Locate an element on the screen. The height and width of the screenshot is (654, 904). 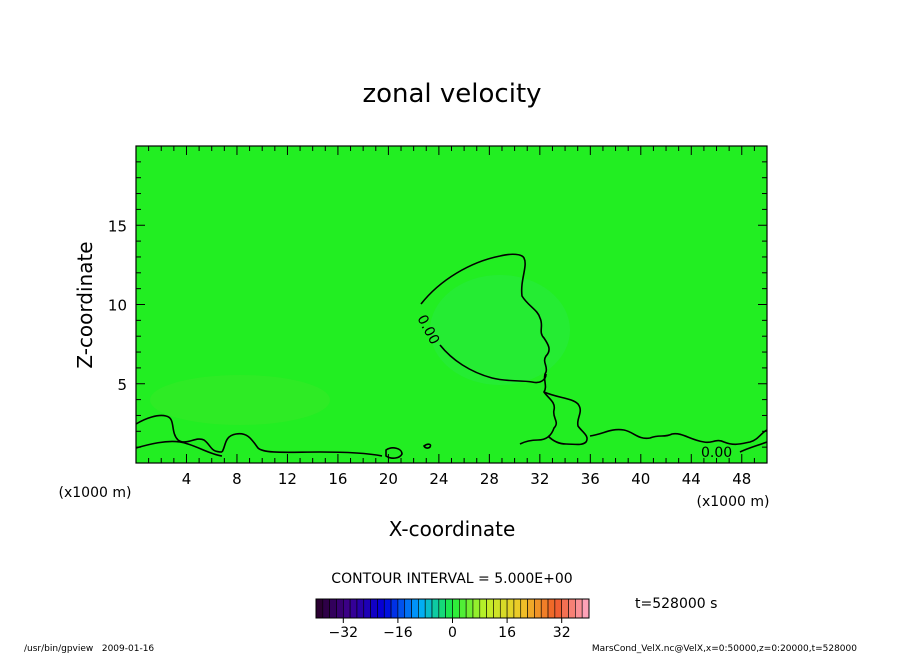
x-tick-label: 24 is located at coordinates (438, 479).